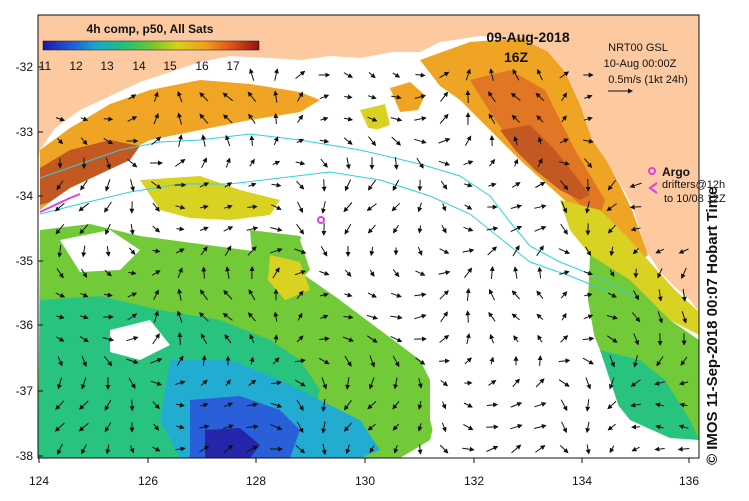 This screenshot has height=501, width=749. I want to click on argo-legend-label: Argo, so click(676, 172).